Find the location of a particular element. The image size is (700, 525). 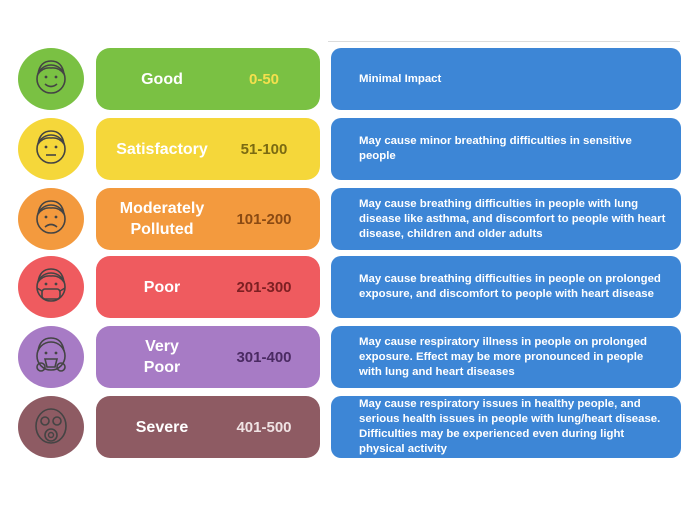

category-label: Good is located at coordinates (162, 79).